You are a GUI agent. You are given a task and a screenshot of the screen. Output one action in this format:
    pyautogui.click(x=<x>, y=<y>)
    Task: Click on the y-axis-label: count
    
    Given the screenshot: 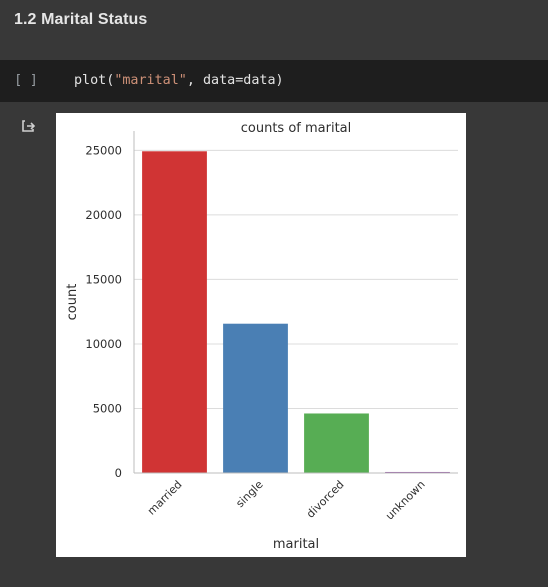 What is the action you would take?
    pyautogui.click(x=72, y=302)
    